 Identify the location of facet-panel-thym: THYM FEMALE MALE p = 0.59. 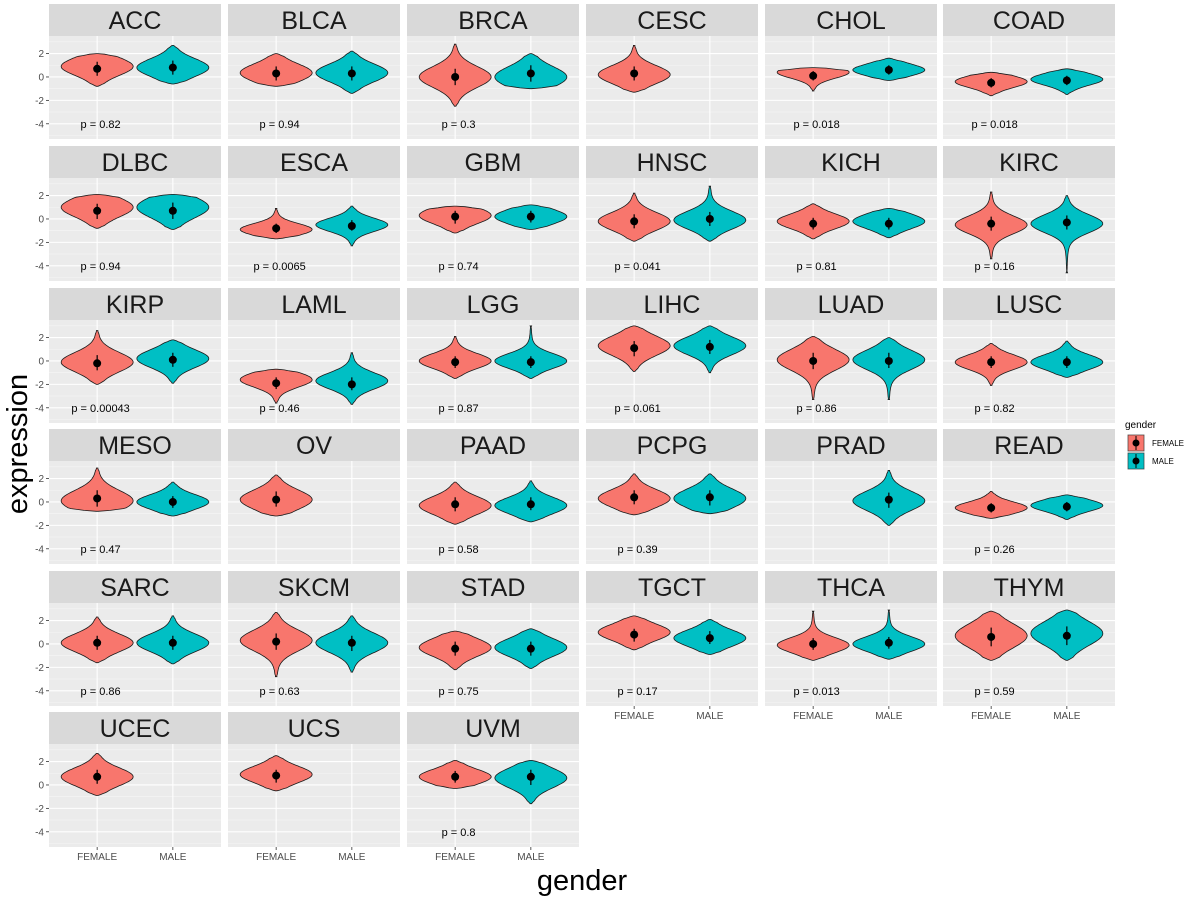
(1029, 646).